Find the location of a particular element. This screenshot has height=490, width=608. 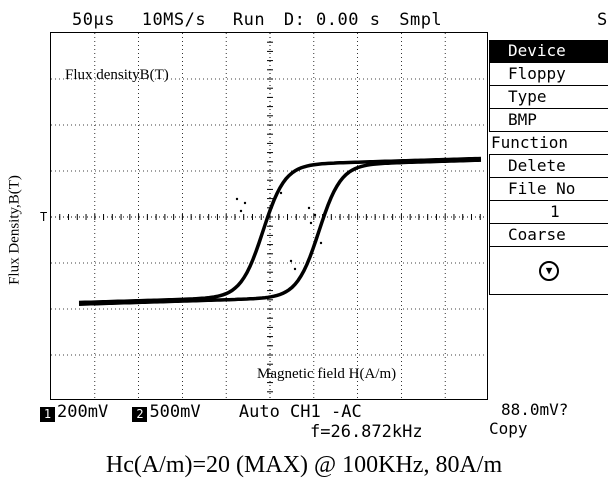

menu-function-value: Delete is located at coordinates (548, 166).